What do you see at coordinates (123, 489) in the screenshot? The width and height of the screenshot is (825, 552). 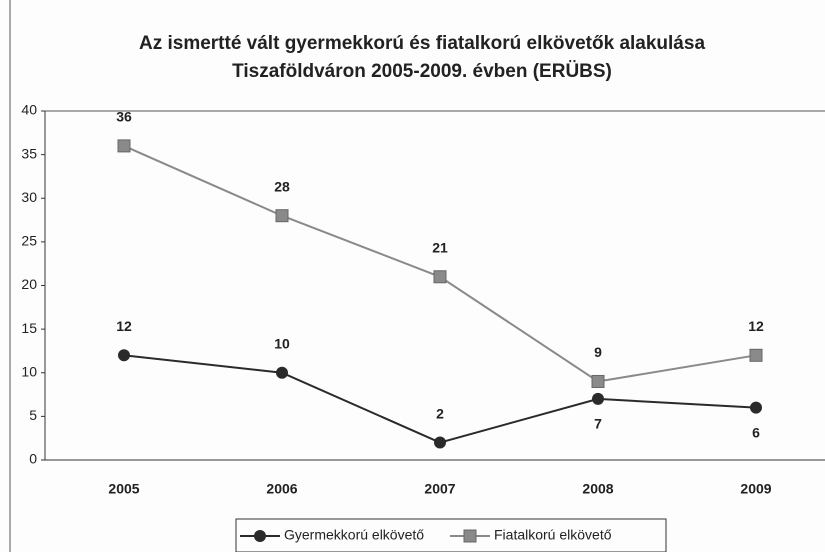 I see `x-tick-label: 2005` at bounding box center [123, 489].